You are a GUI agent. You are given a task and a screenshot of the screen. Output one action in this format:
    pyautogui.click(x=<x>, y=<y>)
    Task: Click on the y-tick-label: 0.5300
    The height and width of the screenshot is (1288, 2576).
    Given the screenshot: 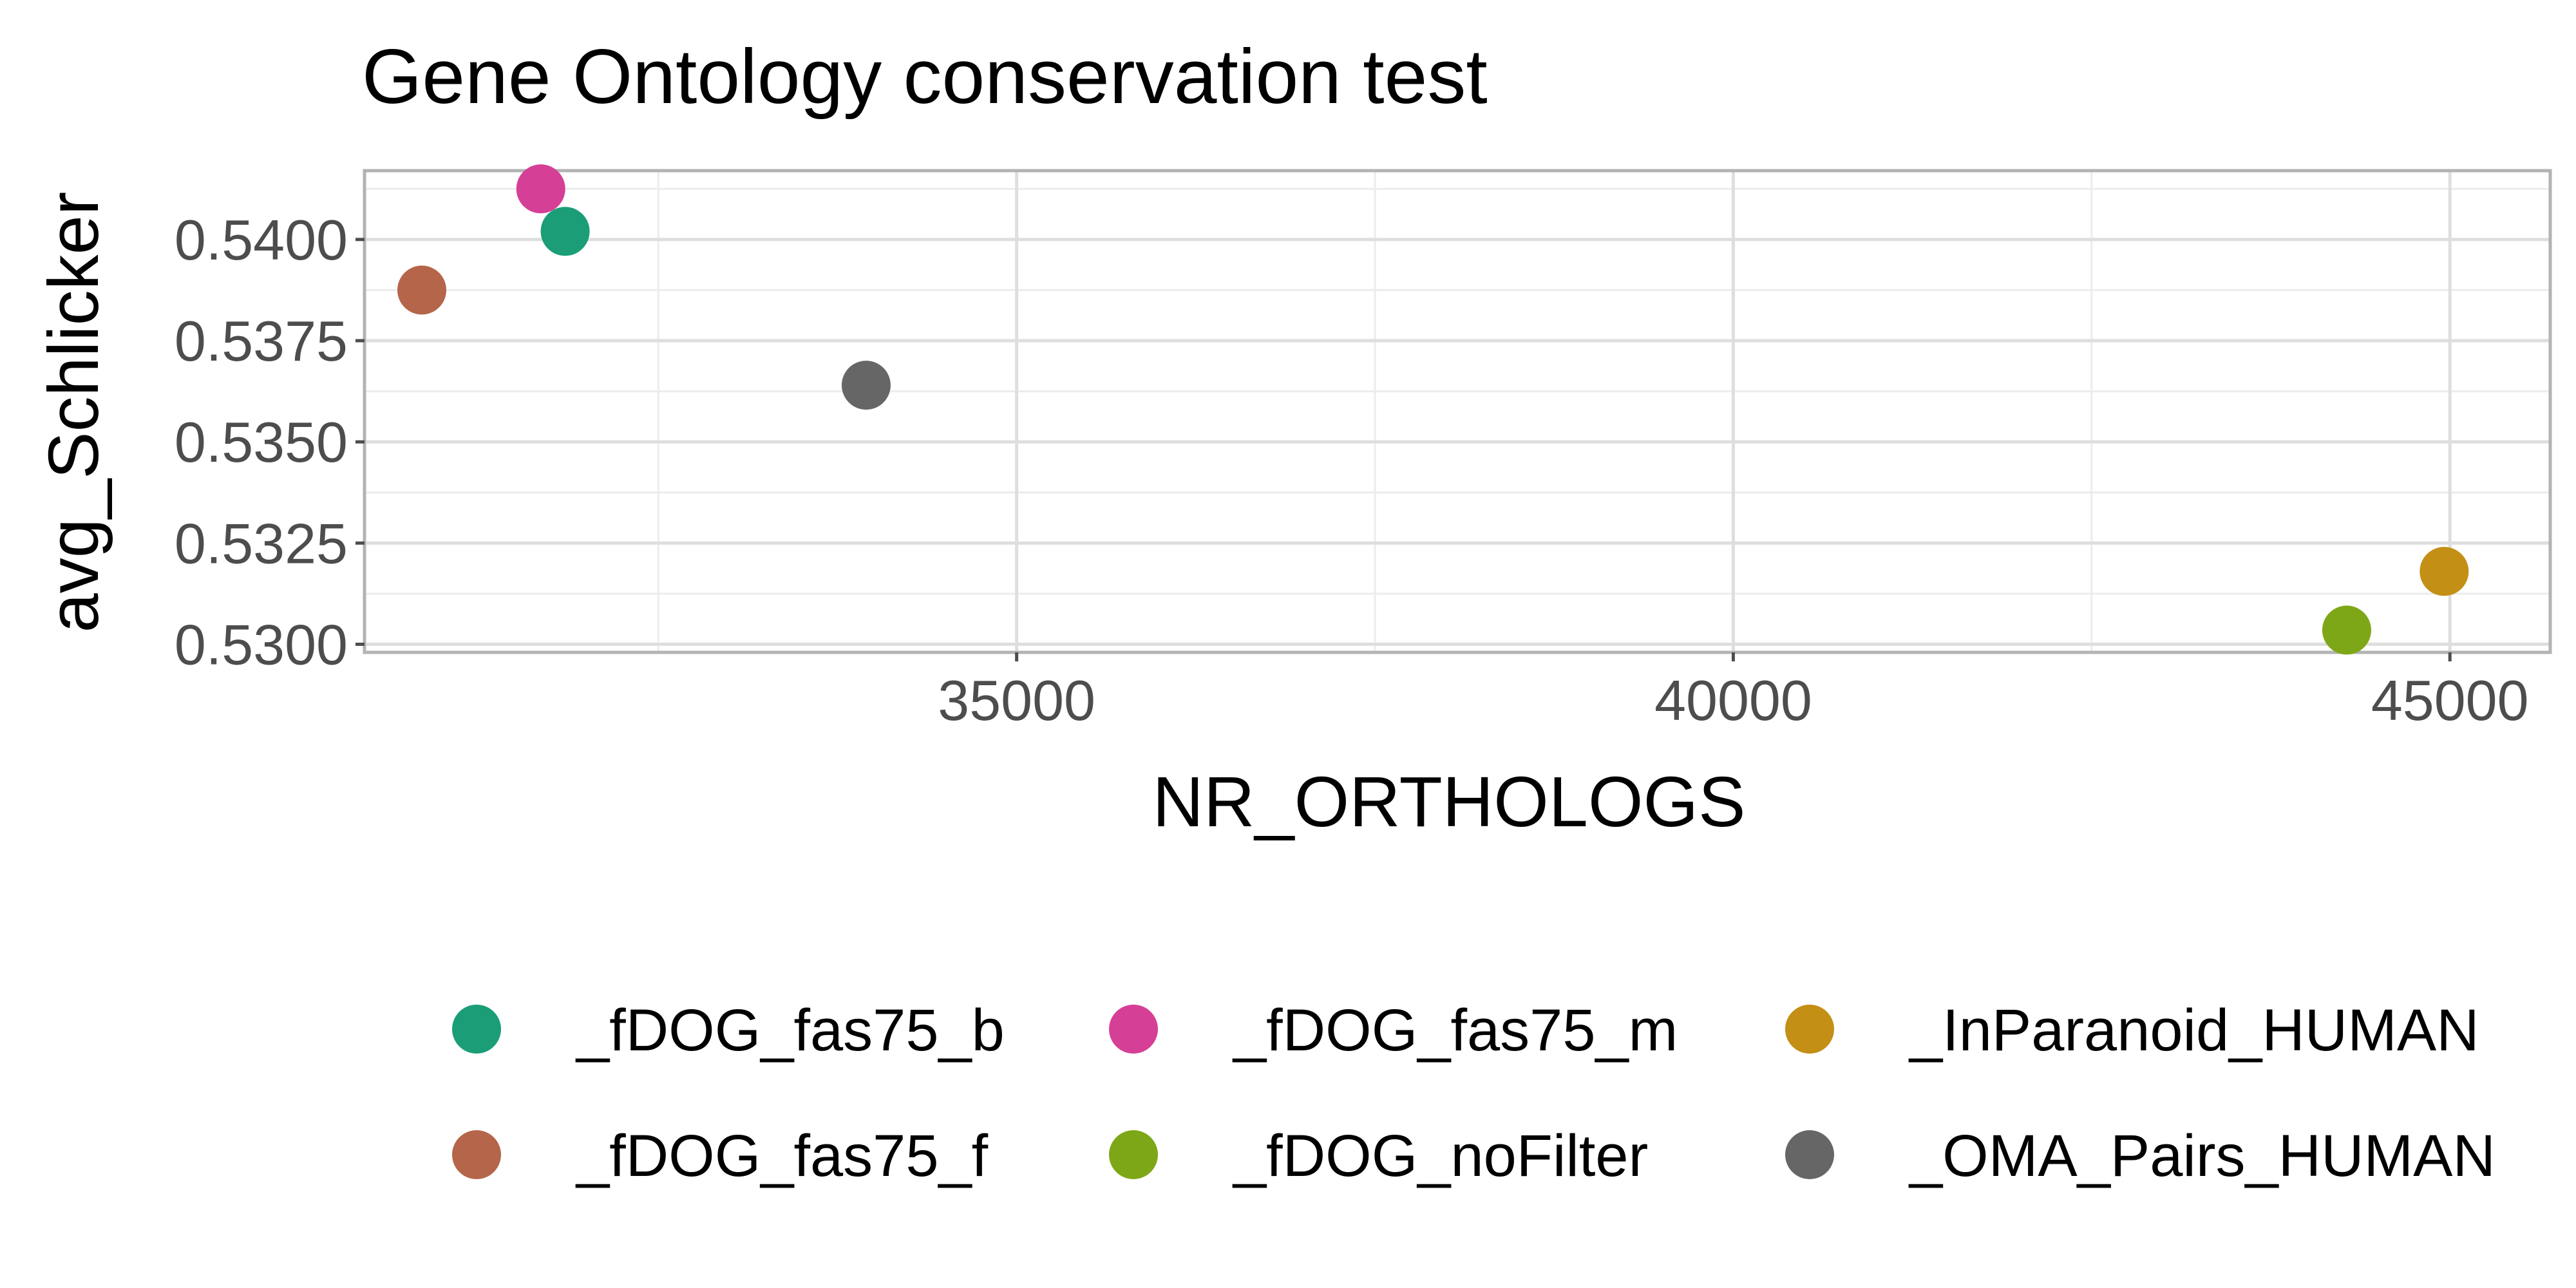 What is the action you would take?
    pyautogui.click(x=261, y=644)
    